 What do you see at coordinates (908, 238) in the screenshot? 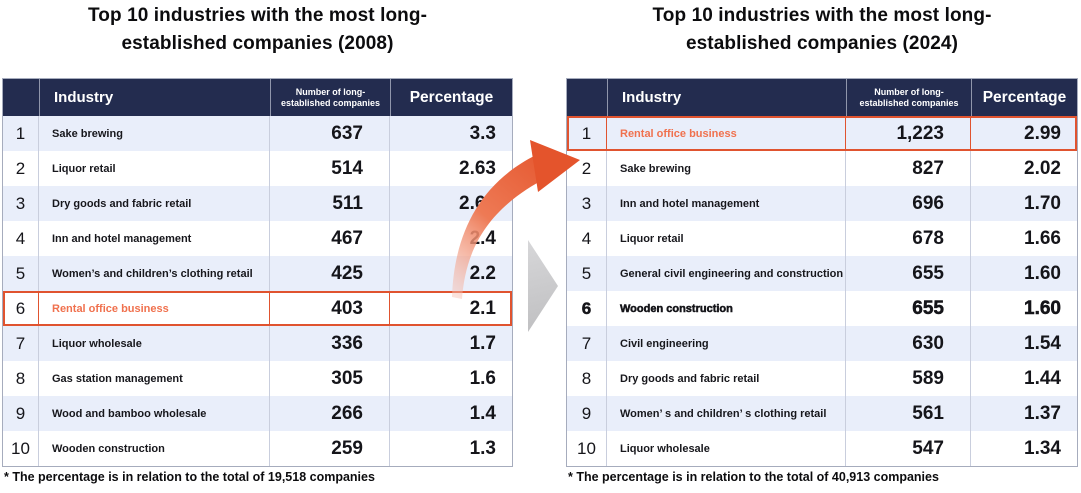
I see `count-cell: 678` at bounding box center [908, 238].